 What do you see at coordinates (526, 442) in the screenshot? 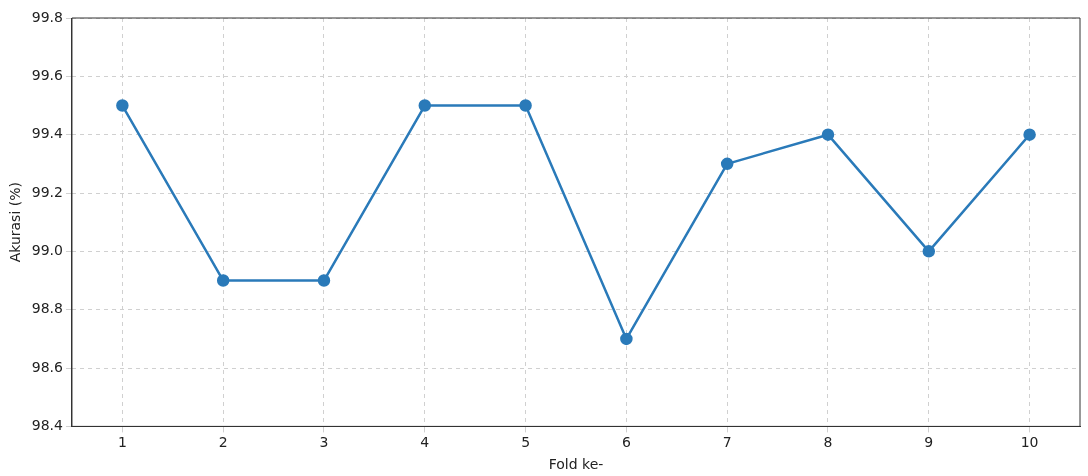
I see `x-tick-label: 5` at bounding box center [526, 442].